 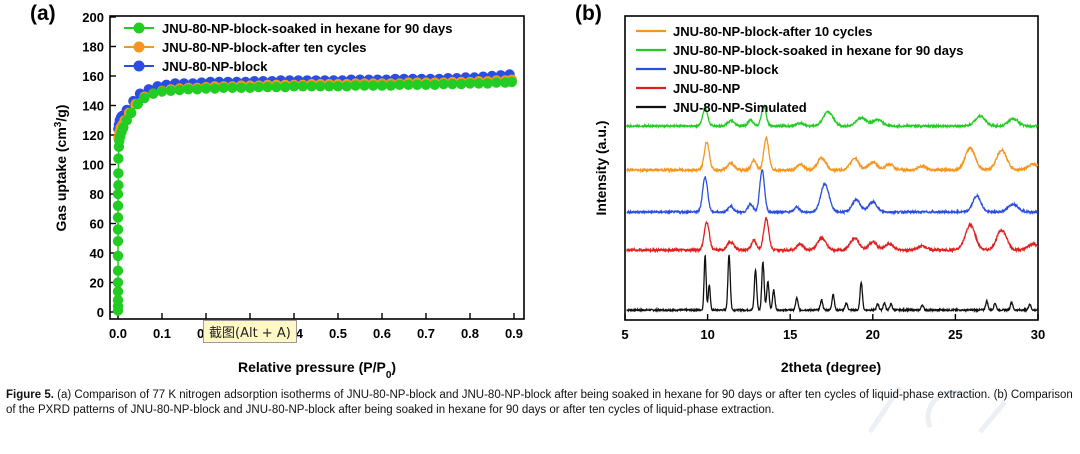 I want to click on panel-b-x-tick-label: 5, so click(x=624, y=334).